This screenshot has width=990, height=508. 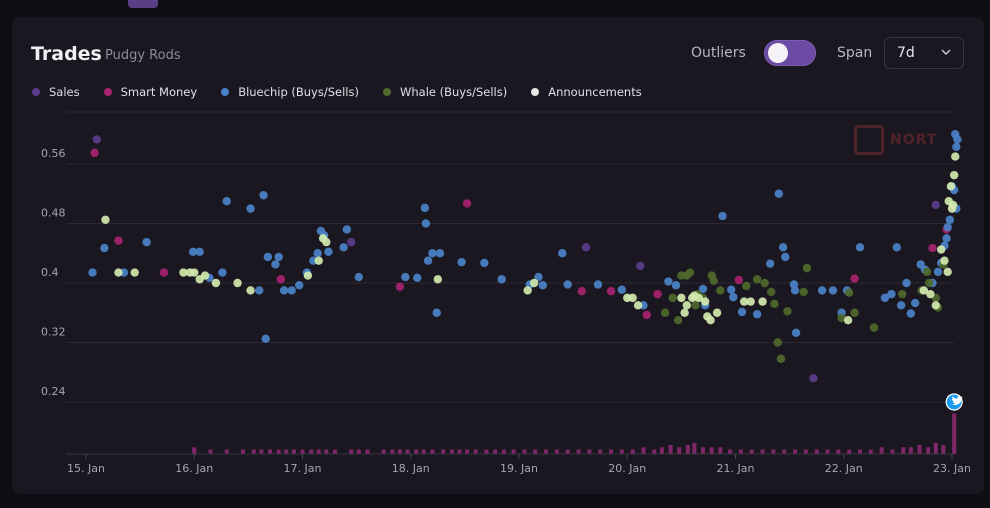 I want to click on twitter-bird, so click(x=956, y=400).